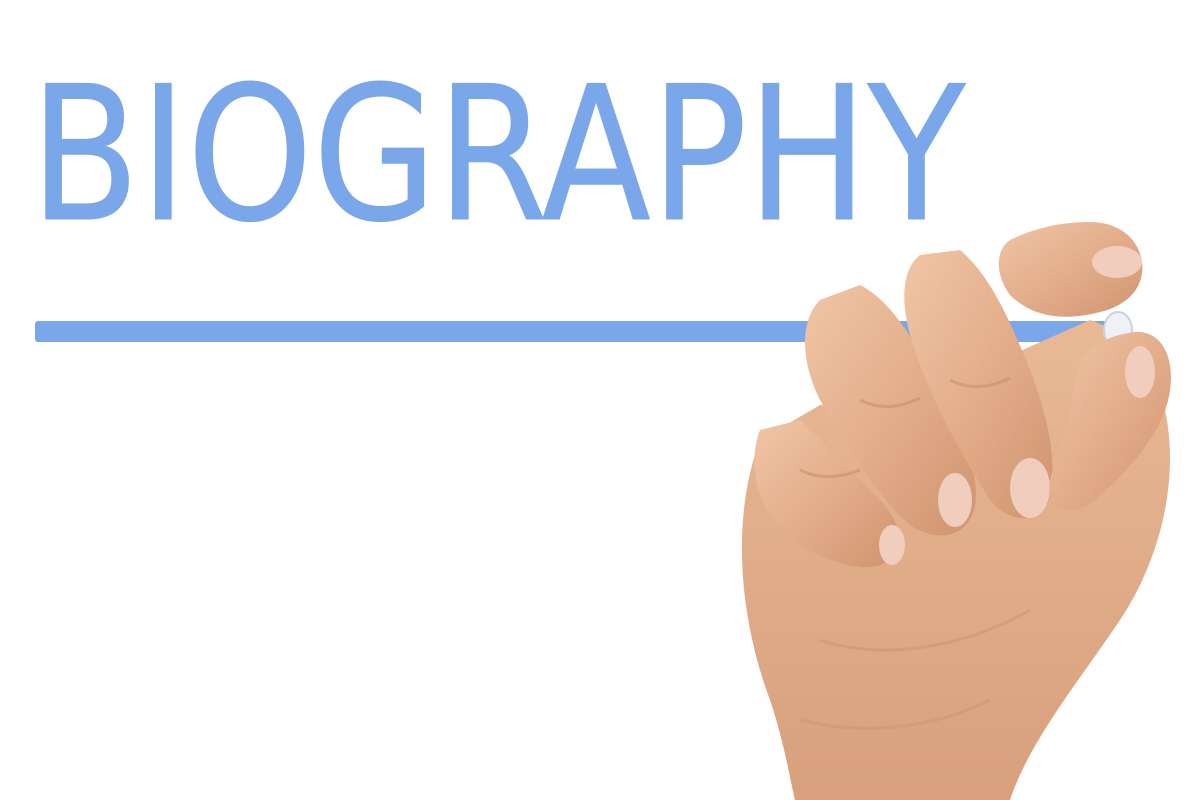  Describe the element at coordinates (1070, 269) in the screenshot. I see `top-finger` at that location.